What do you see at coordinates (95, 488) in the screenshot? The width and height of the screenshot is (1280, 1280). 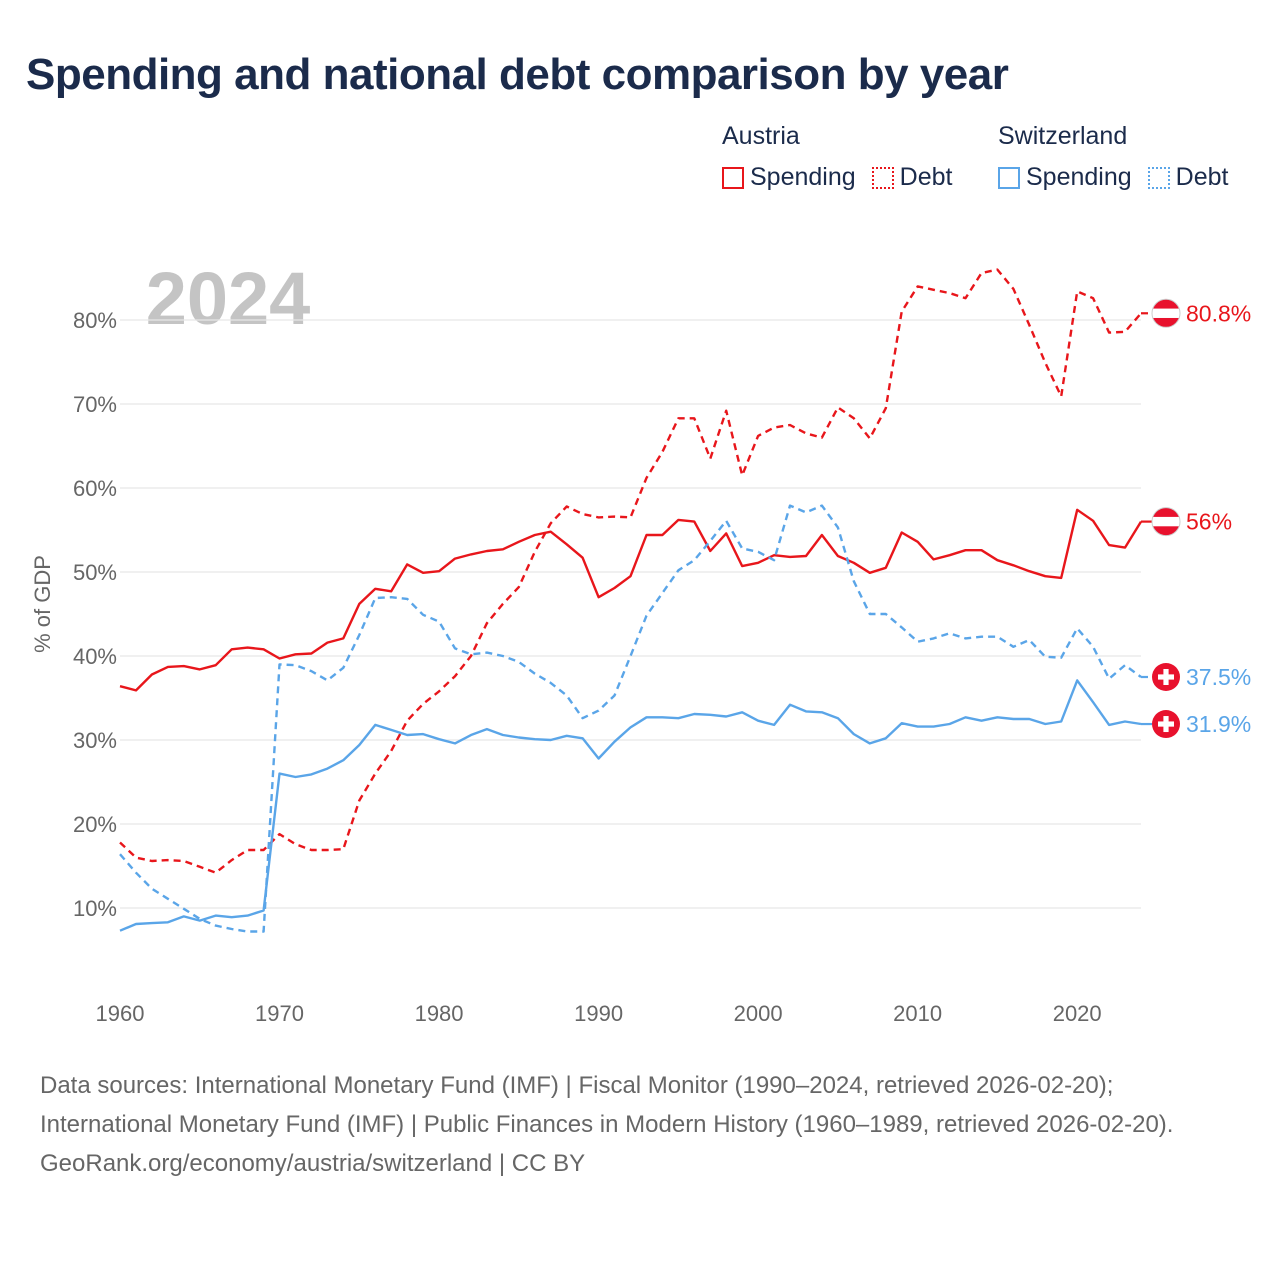 I see `y-tick-label: 60%` at bounding box center [95, 488].